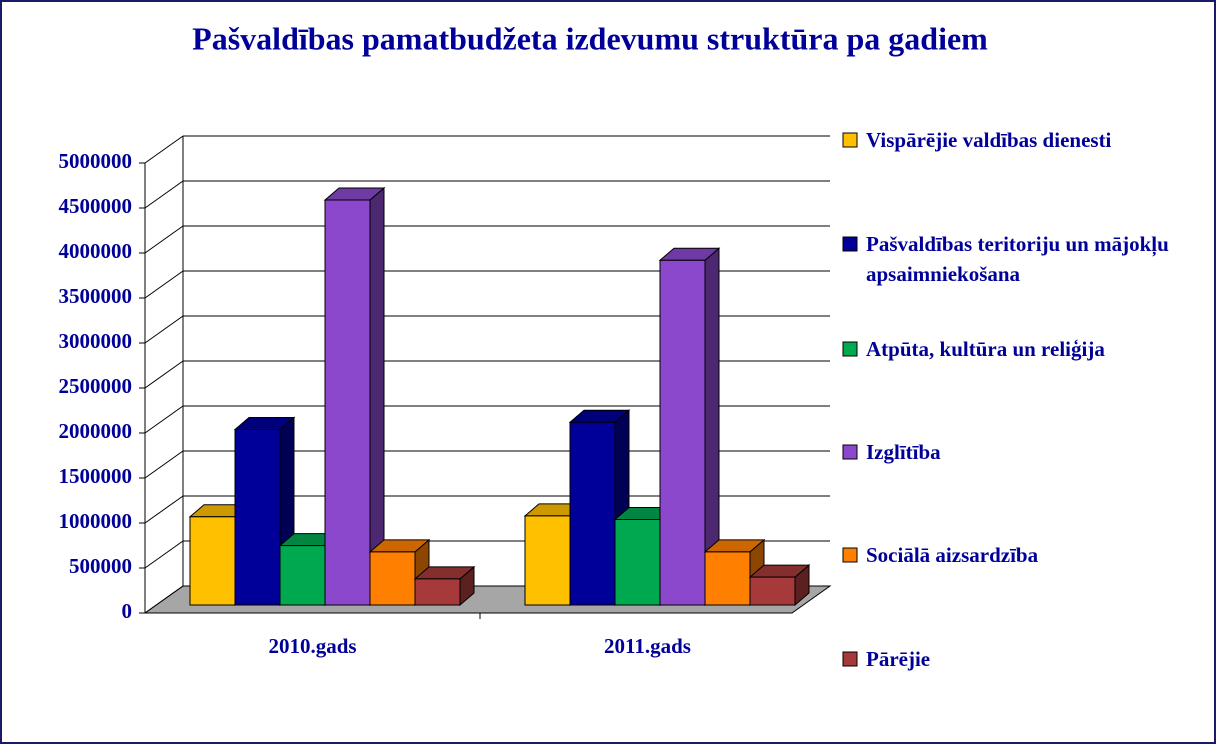  I want to click on y-tick-label: 3000000, so click(96, 341).